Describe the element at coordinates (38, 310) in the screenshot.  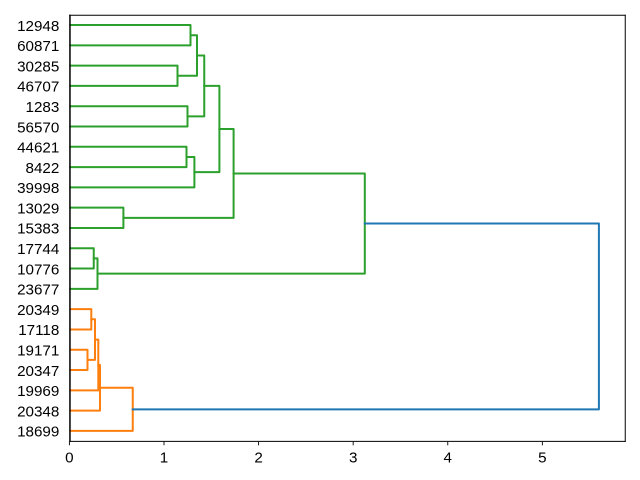
I see `svg-text: 20349` at that location.